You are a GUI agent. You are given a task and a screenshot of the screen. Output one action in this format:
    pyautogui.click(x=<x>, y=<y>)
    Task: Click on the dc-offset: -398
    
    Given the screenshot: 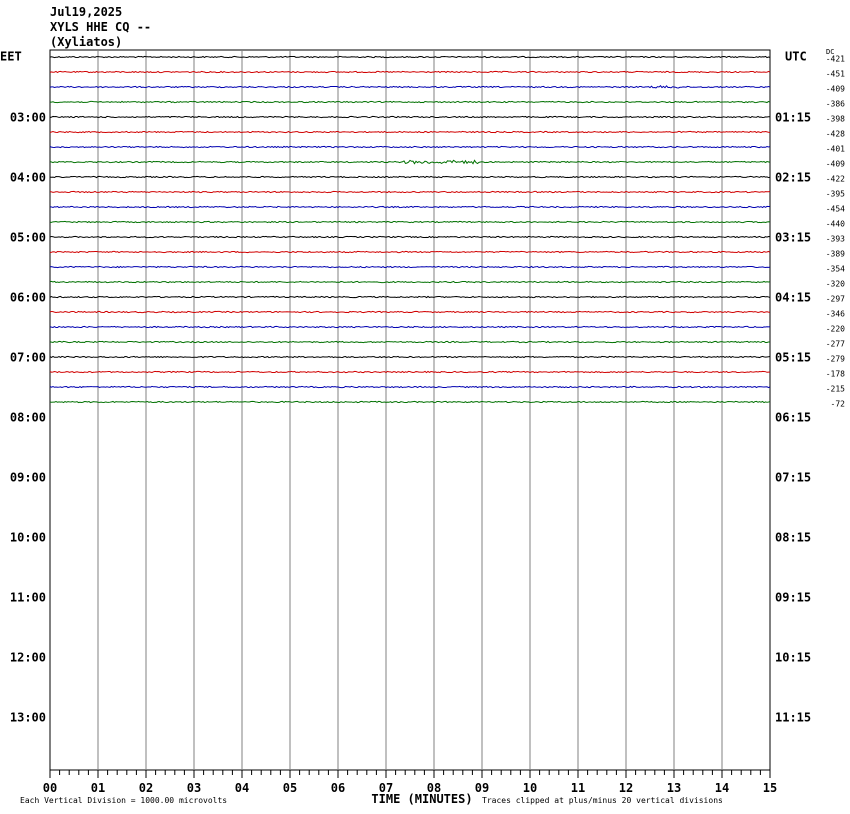 What is the action you would take?
    pyautogui.click(x=835, y=119)
    